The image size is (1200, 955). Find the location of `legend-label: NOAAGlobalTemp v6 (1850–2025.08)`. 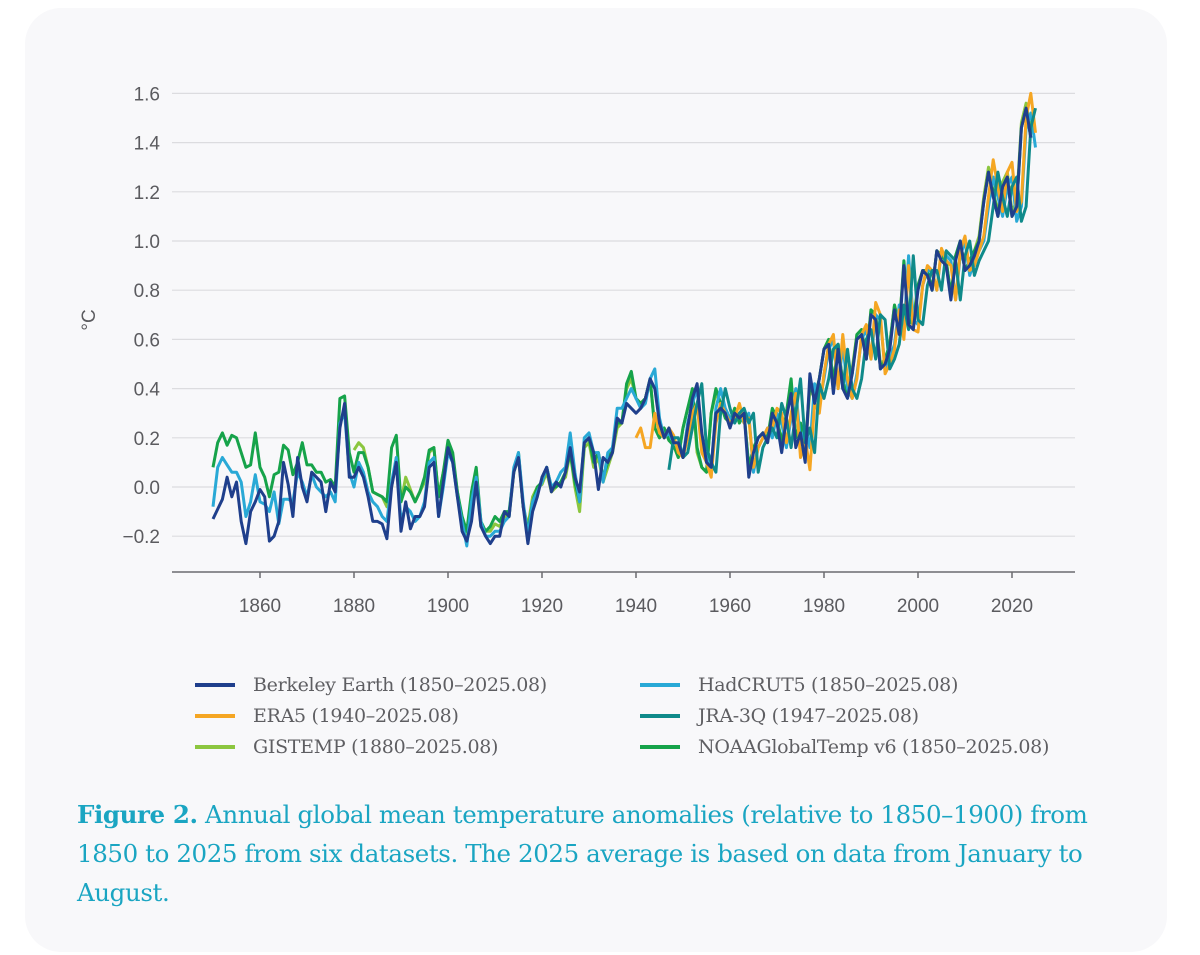

legend-label: NOAAGlobalTemp v6 (1850–2025.08) is located at coordinates (874, 747).